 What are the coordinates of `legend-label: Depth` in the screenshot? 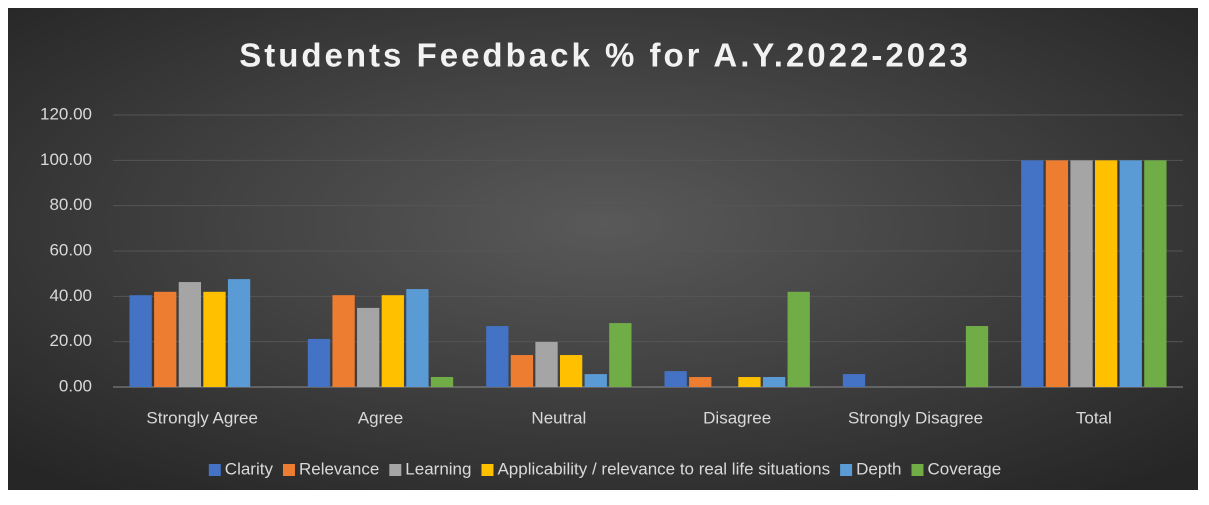 It's located at (878, 468).